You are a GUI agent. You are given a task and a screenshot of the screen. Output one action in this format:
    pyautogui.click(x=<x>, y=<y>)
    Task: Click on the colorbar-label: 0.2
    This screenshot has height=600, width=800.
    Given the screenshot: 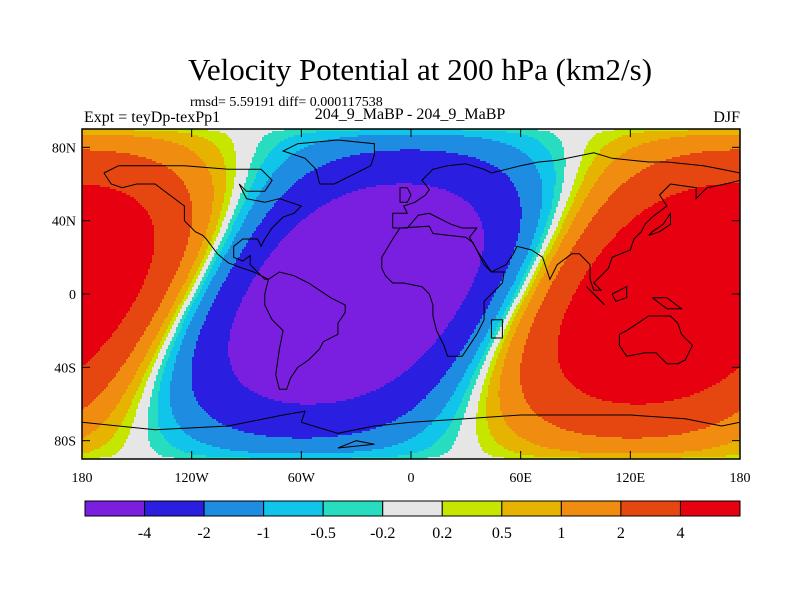 What is the action you would take?
    pyautogui.click(x=442, y=533)
    